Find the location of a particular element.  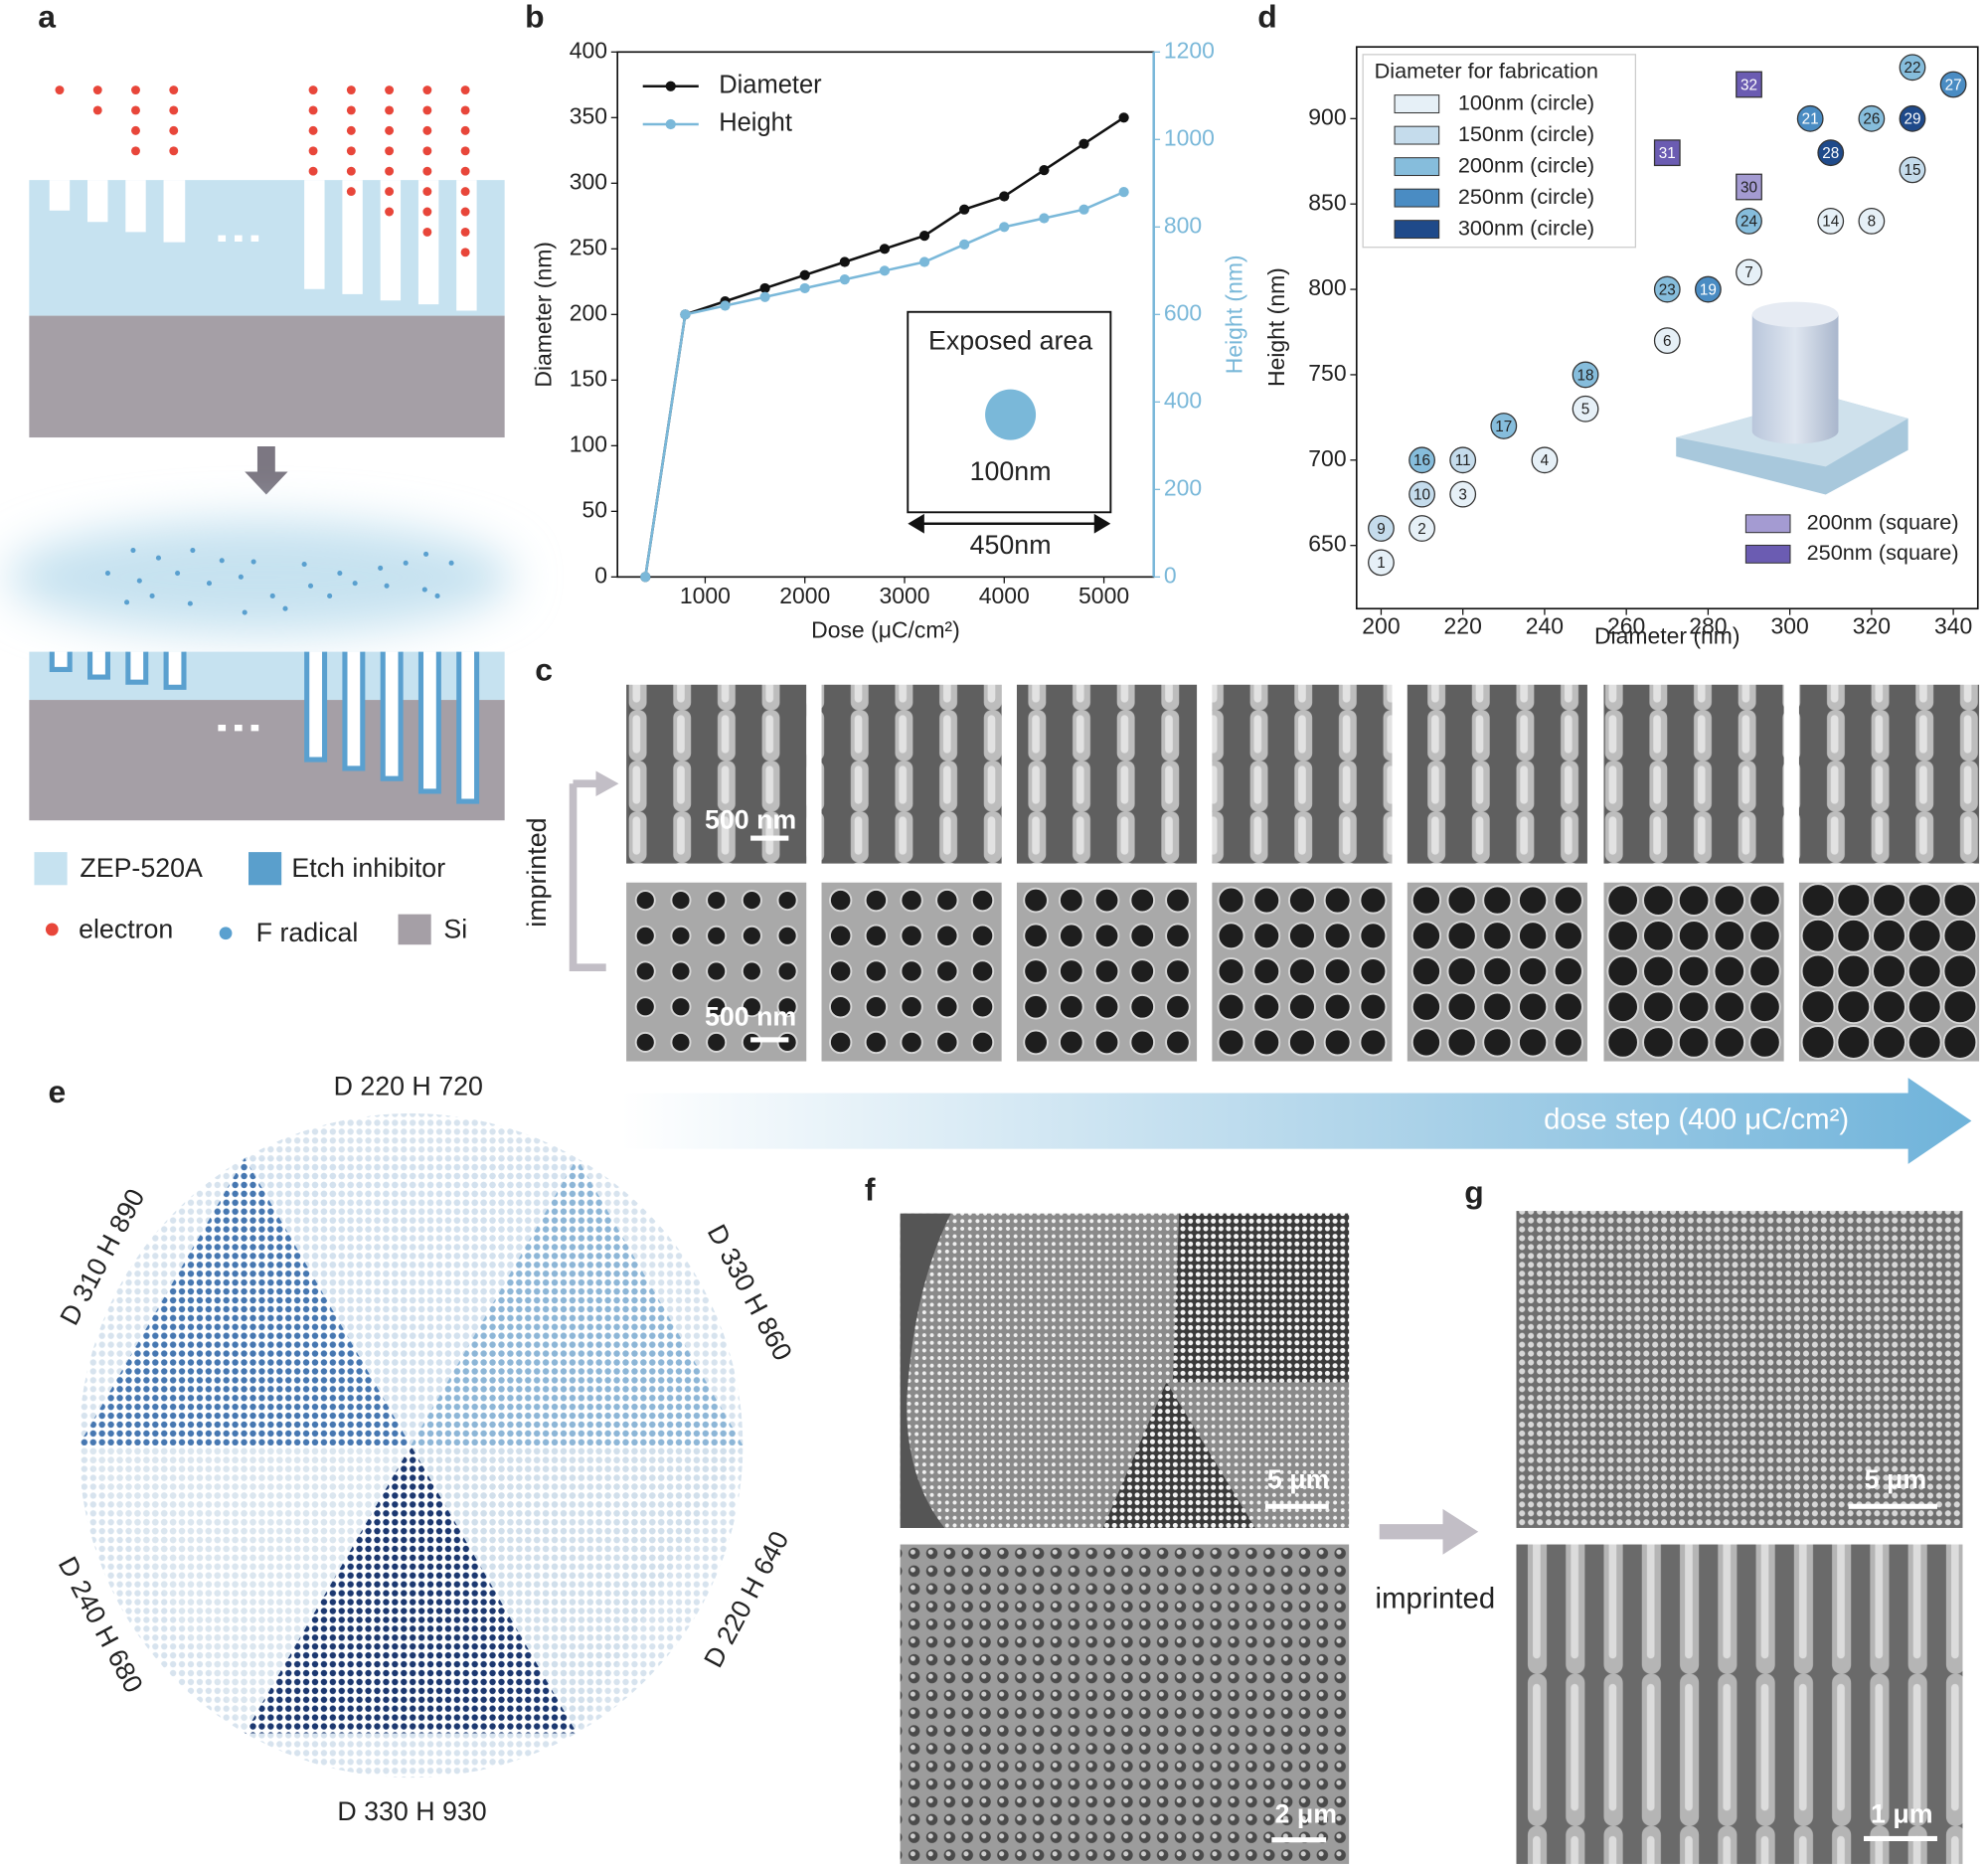

y-tick-label: 300 is located at coordinates (588, 181).